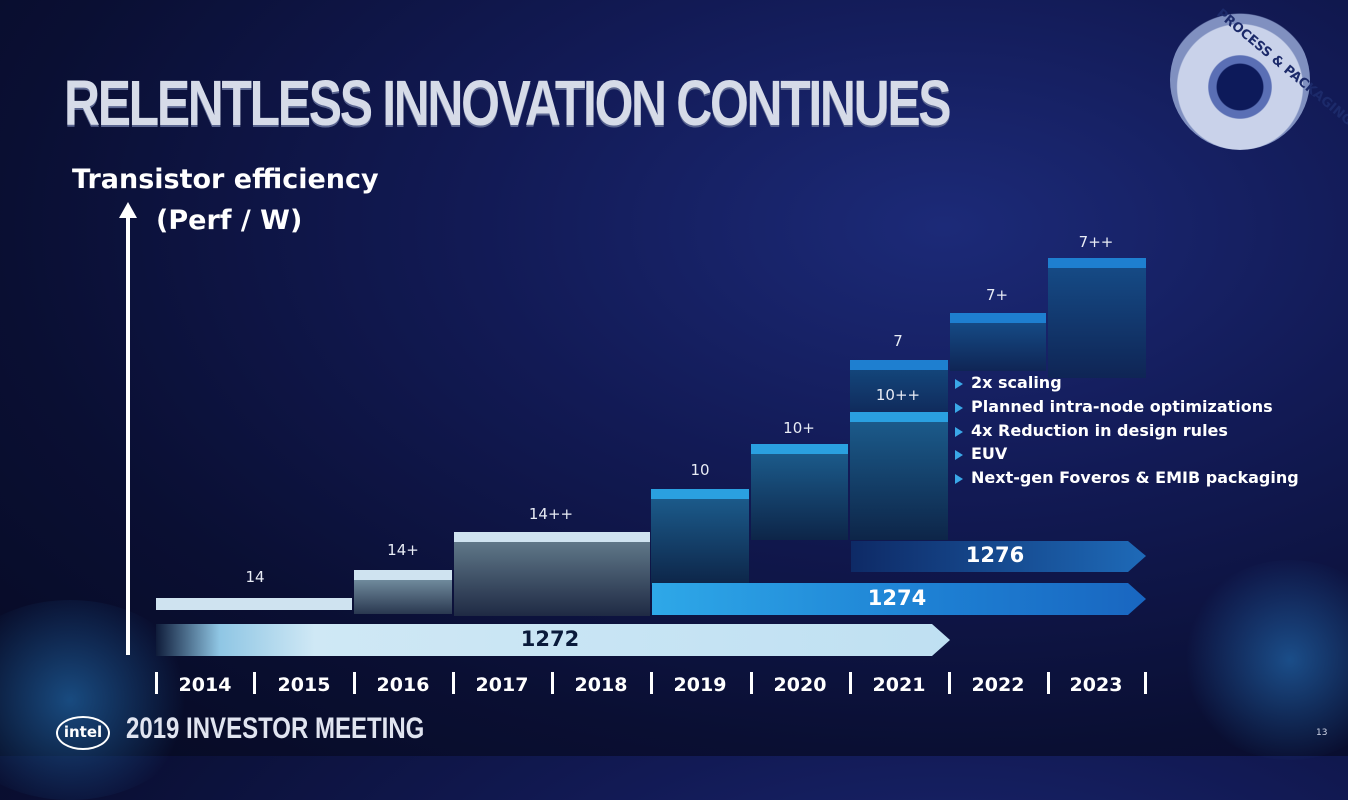 This screenshot has width=1348, height=800. Describe the element at coordinates (1097, 318) in the screenshot. I see `node-7plusplus-bar` at that location.